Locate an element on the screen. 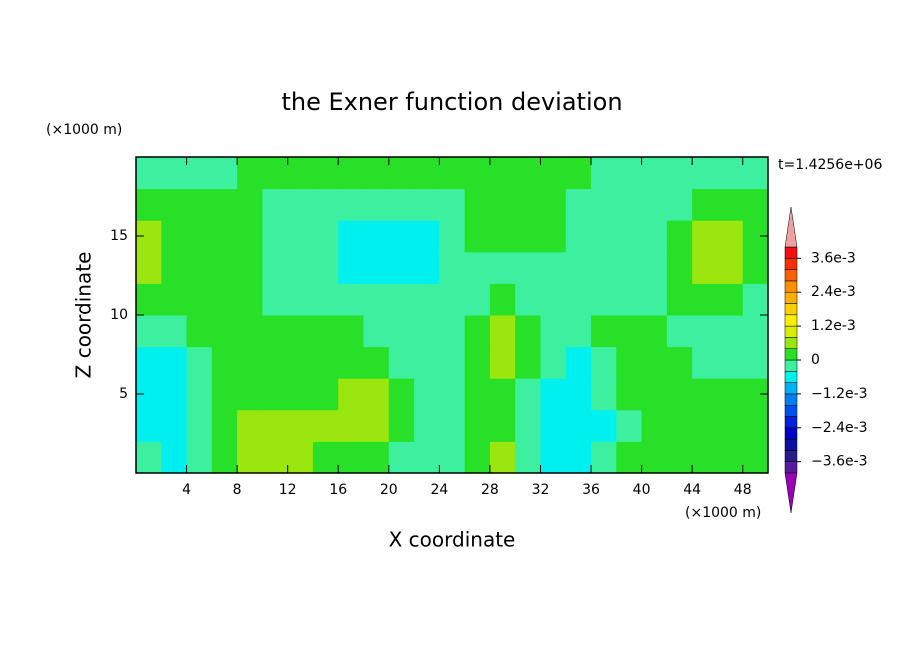 The width and height of the screenshot is (904, 654). x-tick-label: 28 is located at coordinates (490, 490).